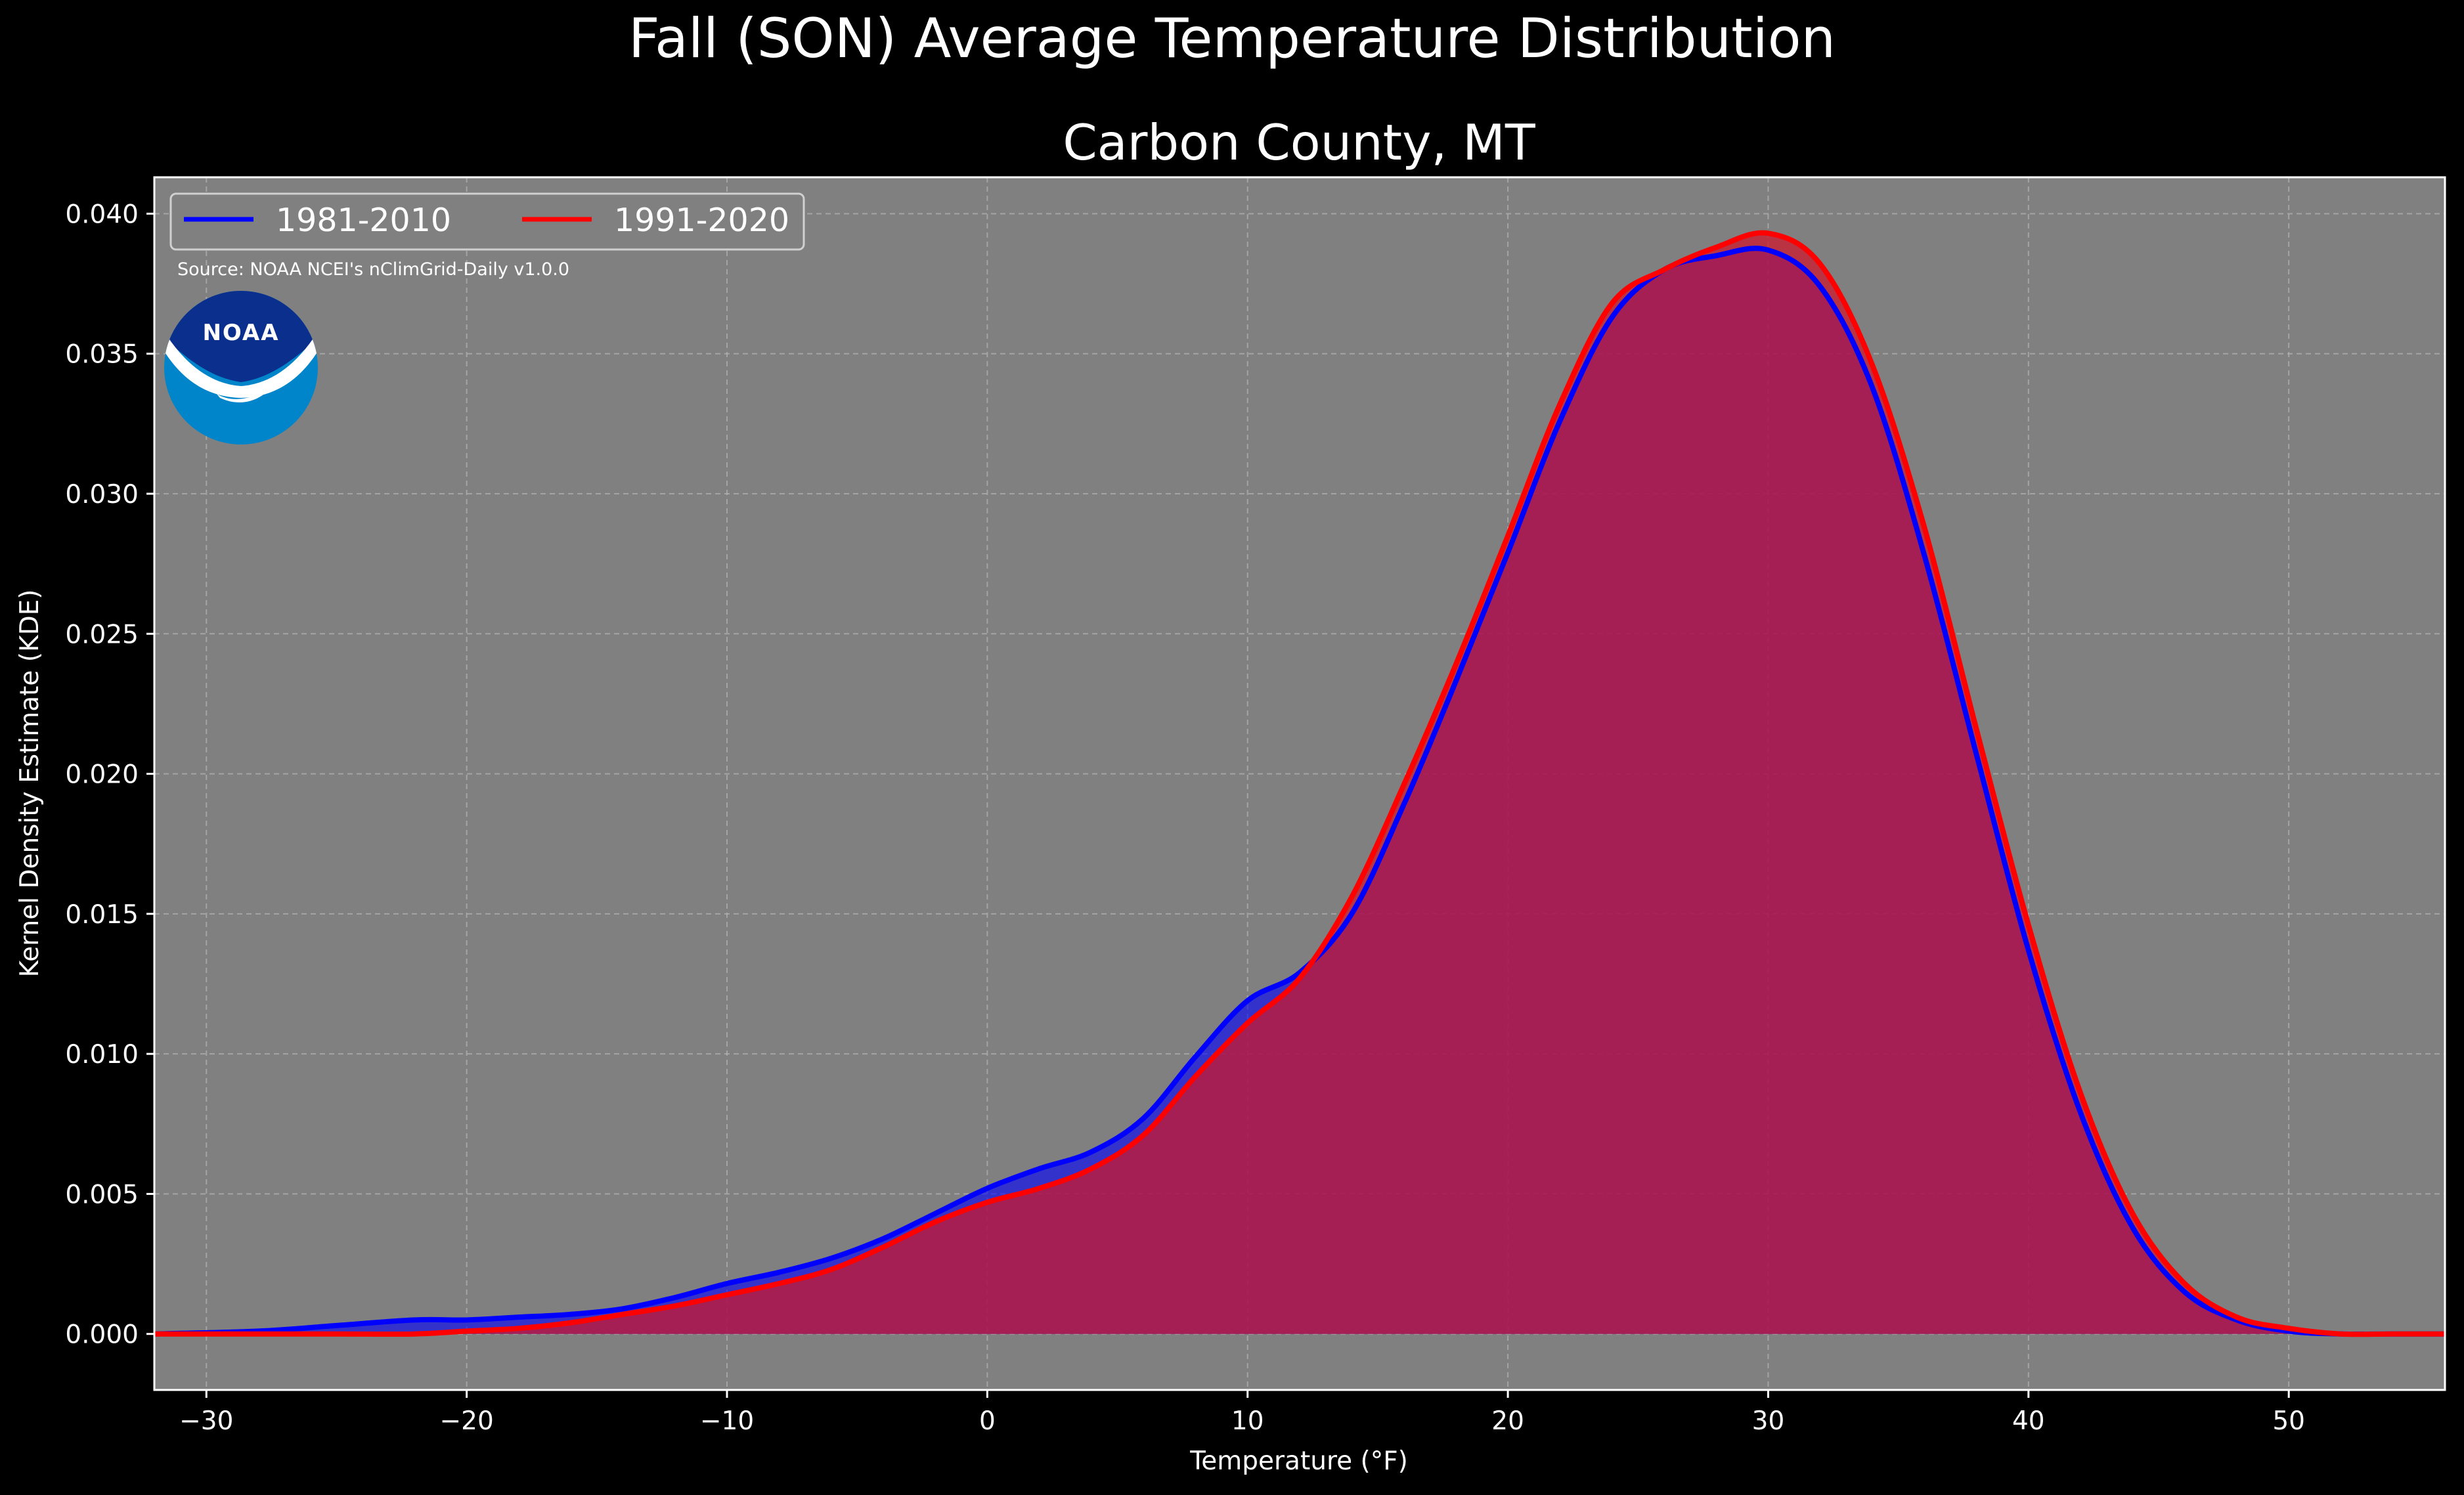  Describe the element at coordinates (102, 775) in the screenshot. I see `y-tick-label: 0.020` at that location.